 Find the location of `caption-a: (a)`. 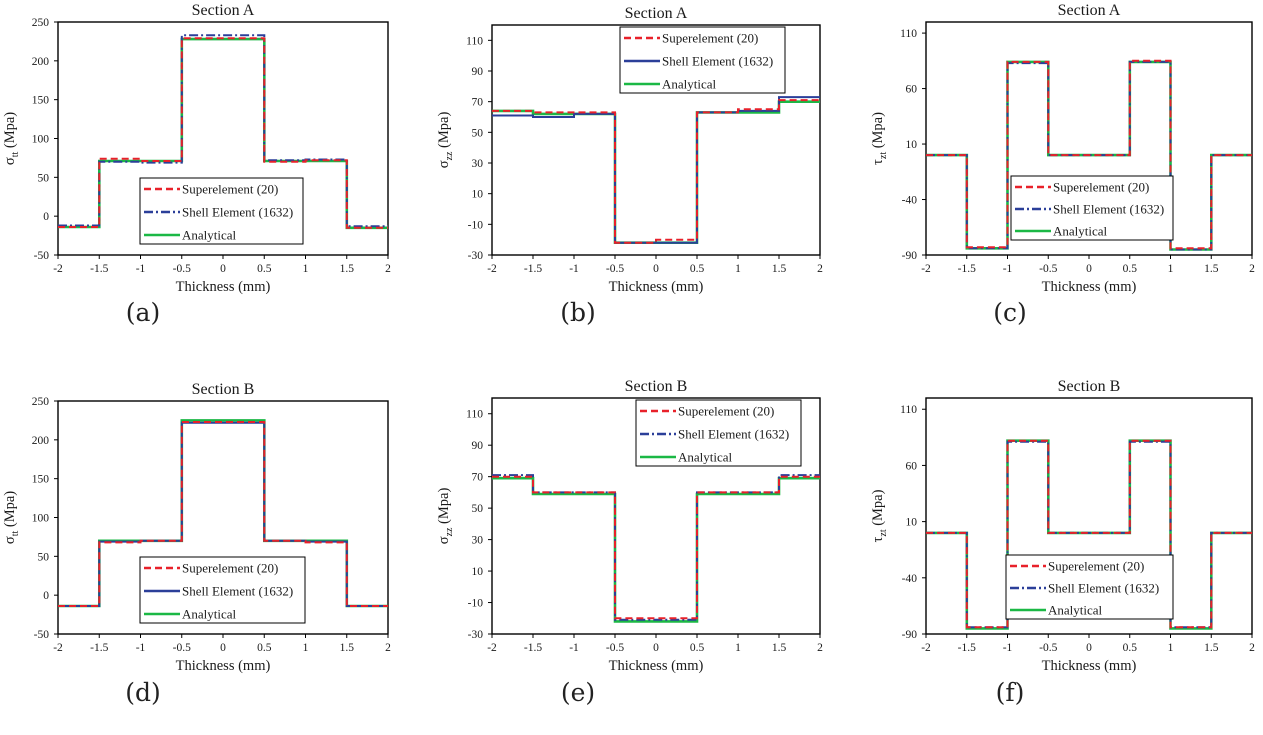

caption-a: (a) is located at coordinates (143, 312).